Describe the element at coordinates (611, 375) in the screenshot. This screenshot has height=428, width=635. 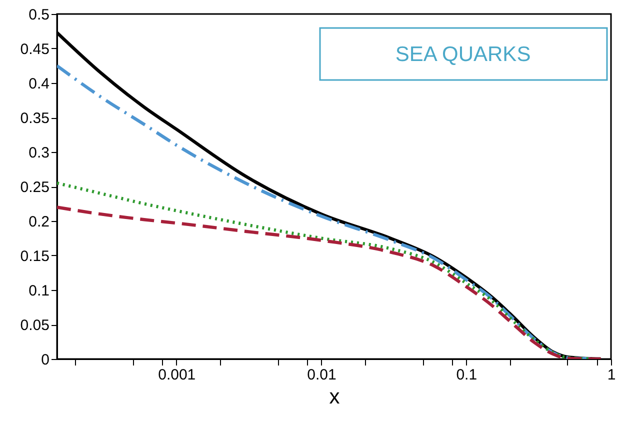
I see `x-tick-label: 1` at that location.